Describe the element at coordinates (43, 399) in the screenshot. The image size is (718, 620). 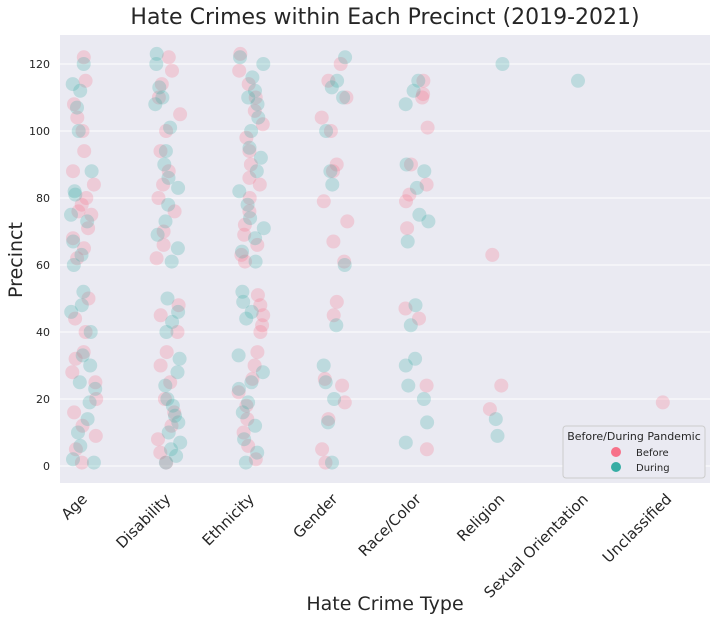
I see `y-tick-label-20: 20` at that location.